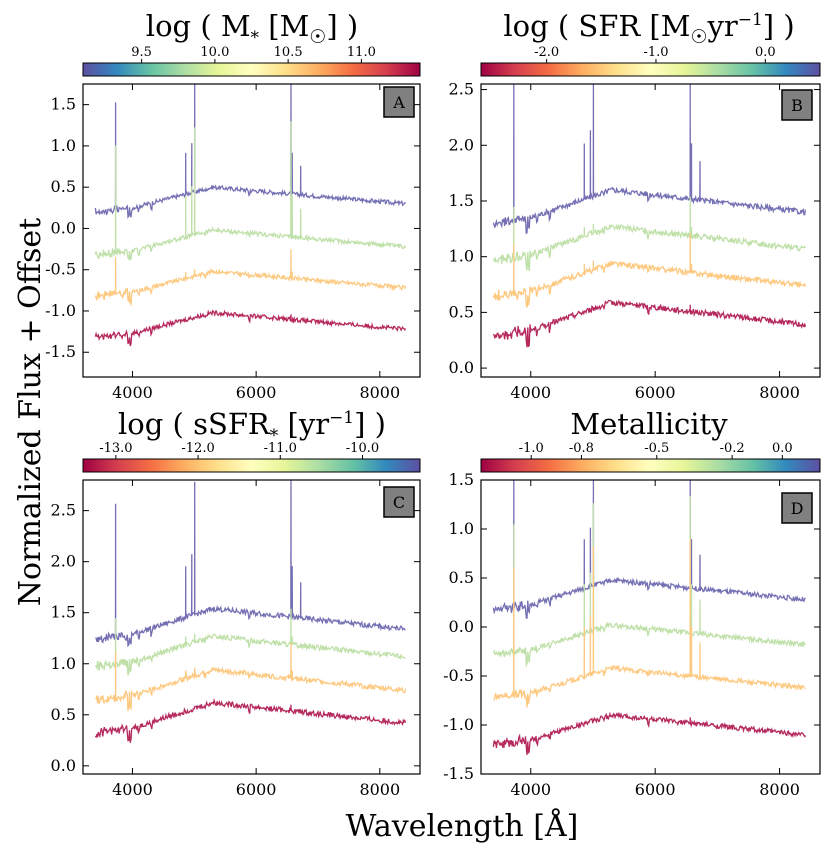  I want to click on panel-d-label-box, so click(797, 508).